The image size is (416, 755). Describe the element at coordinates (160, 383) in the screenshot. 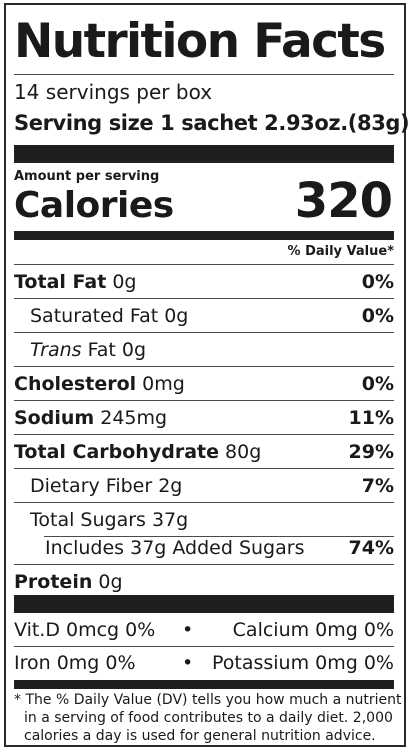

I see `nutrient-amount: 0mg` at that location.